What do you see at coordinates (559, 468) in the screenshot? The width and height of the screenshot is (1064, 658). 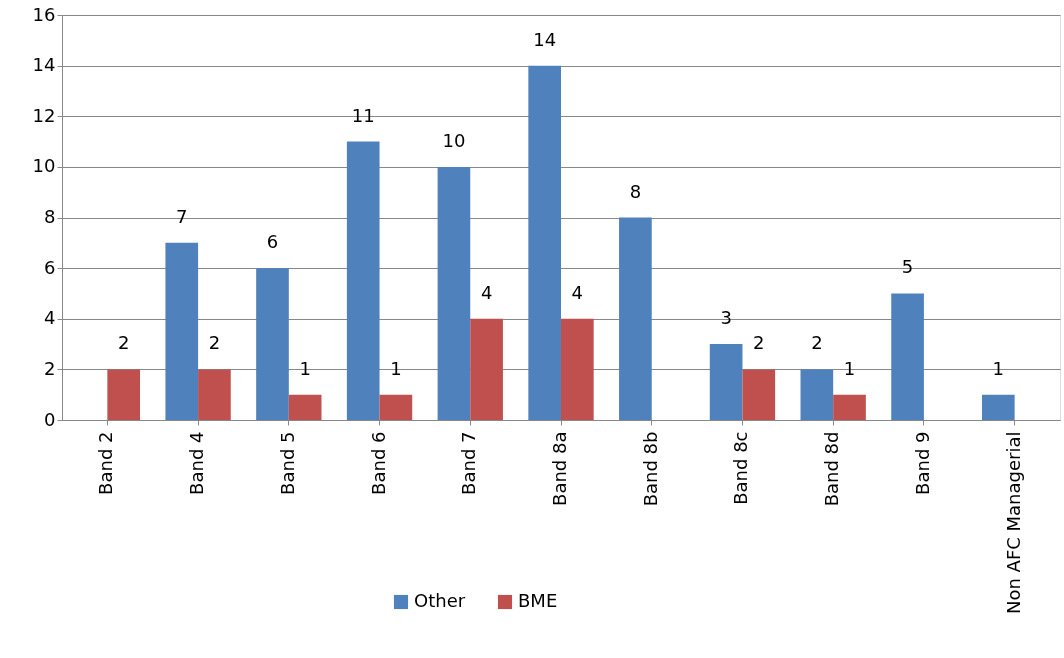 I see `x-tick-label: Band 8a` at bounding box center [559, 468].